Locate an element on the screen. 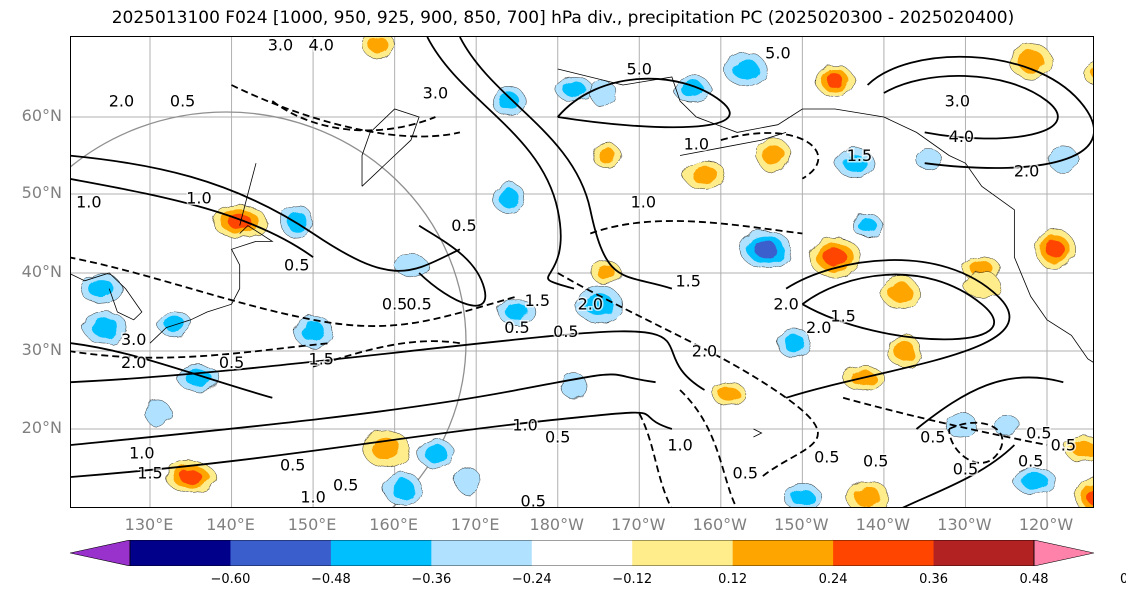 The height and width of the screenshot is (601, 1126). colorbar-tick-label: −0.24 is located at coordinates (531, 579).